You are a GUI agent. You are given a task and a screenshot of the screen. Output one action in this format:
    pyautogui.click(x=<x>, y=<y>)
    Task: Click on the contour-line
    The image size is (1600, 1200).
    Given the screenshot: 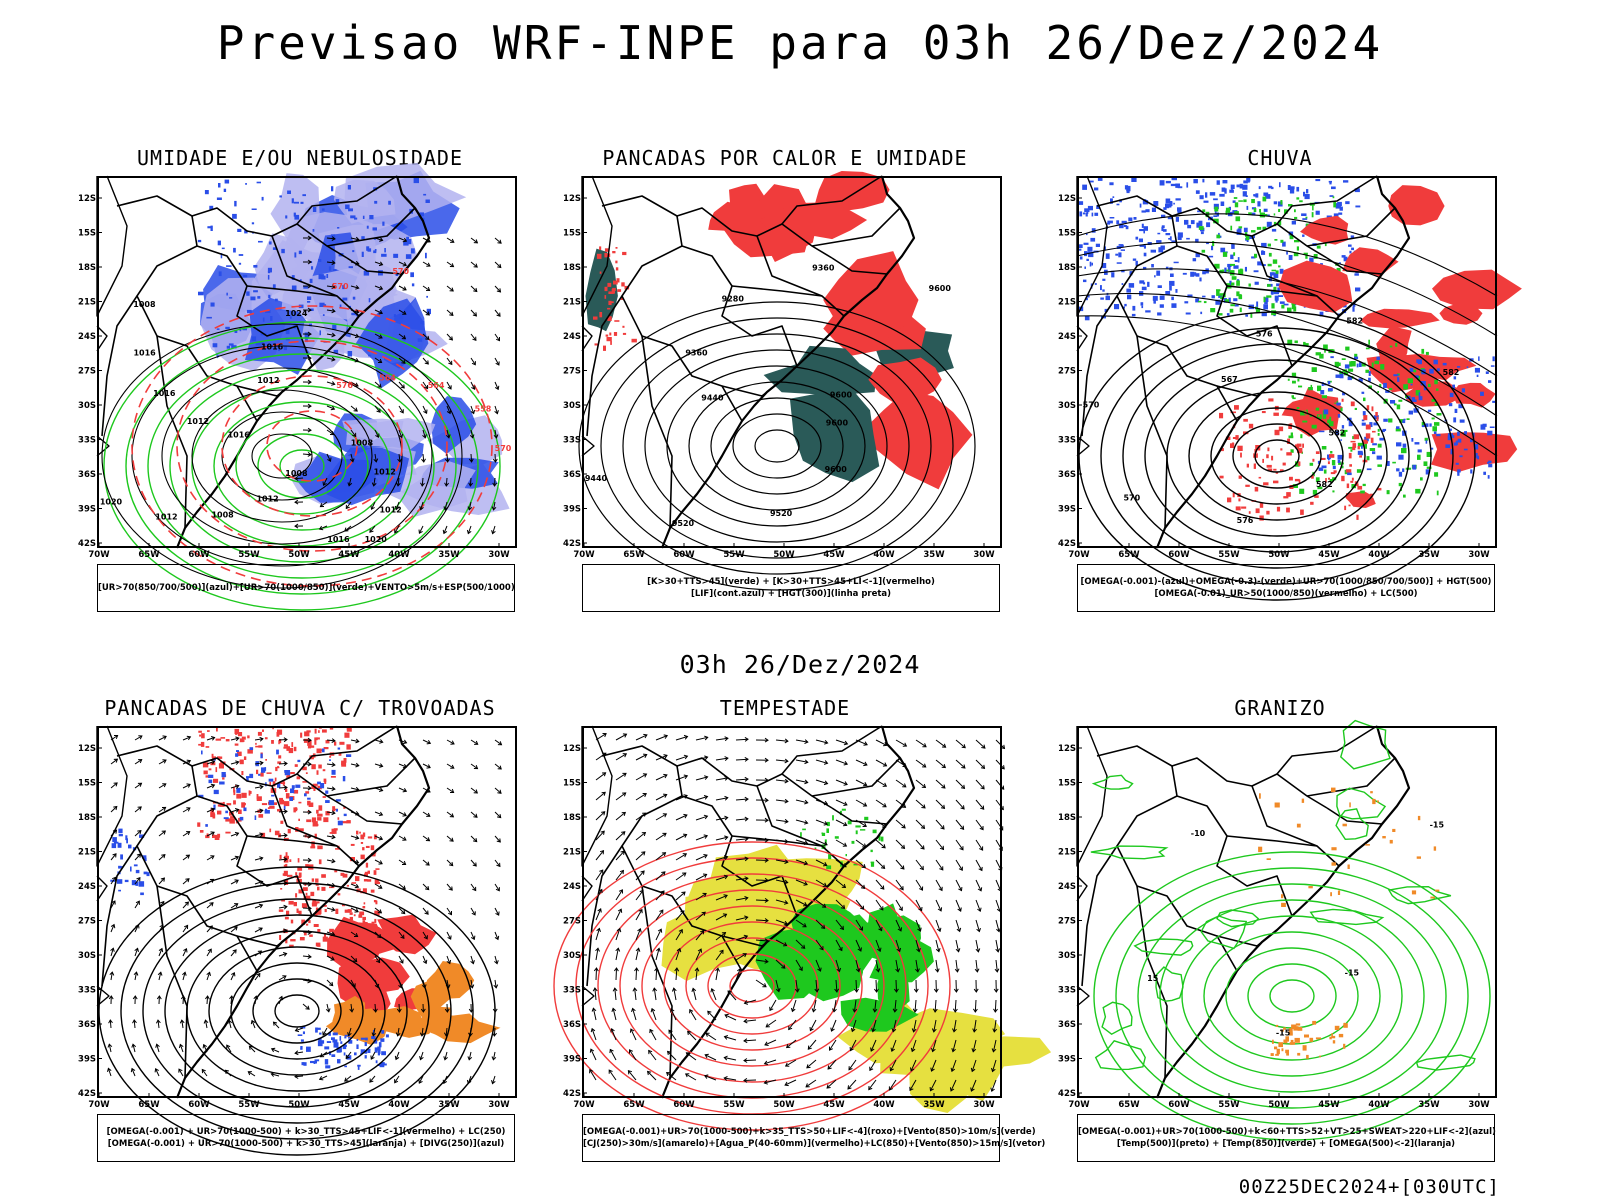 What is the action you would take?
    pyautogui.click(x=777, y=446)
    